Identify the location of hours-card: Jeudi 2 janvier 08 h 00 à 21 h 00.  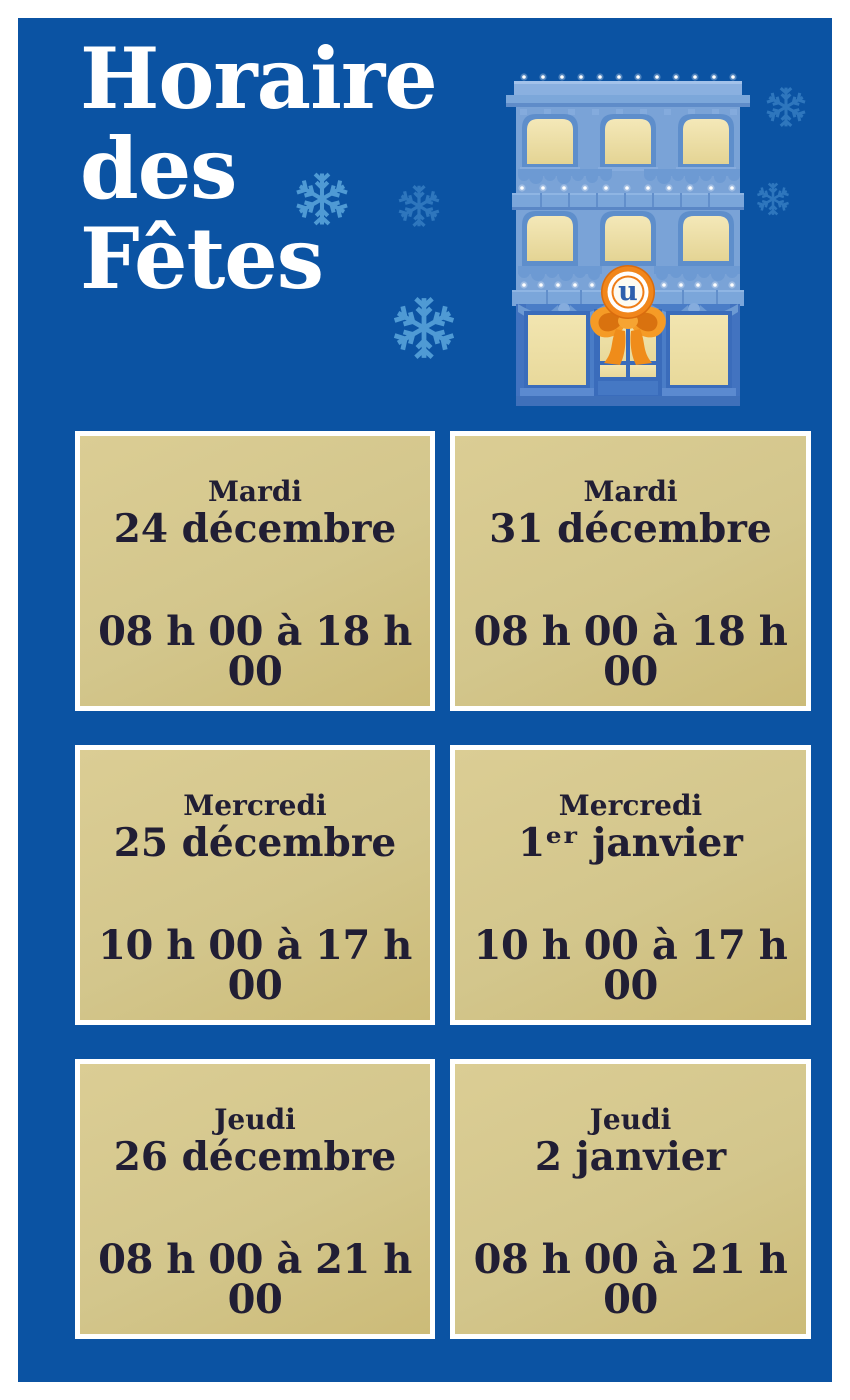
(630, 1199).